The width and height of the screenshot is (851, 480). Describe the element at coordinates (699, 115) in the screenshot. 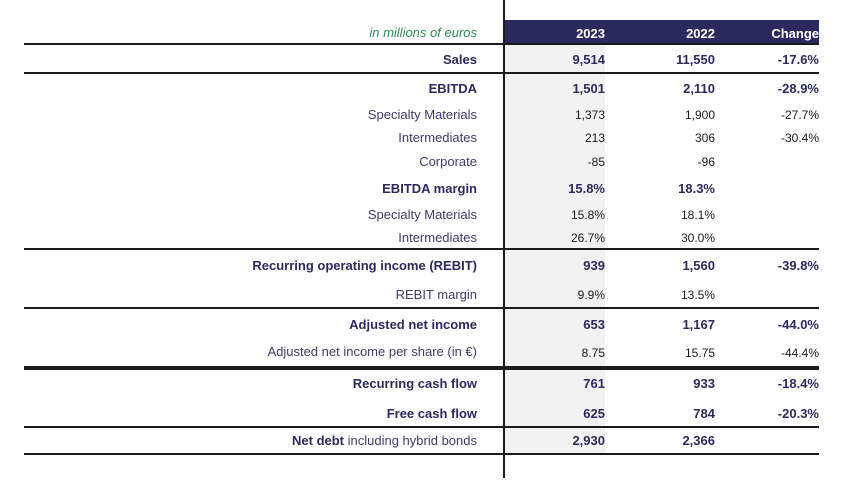

I see `ebitda-specialty-2022: 1,900` at that location.